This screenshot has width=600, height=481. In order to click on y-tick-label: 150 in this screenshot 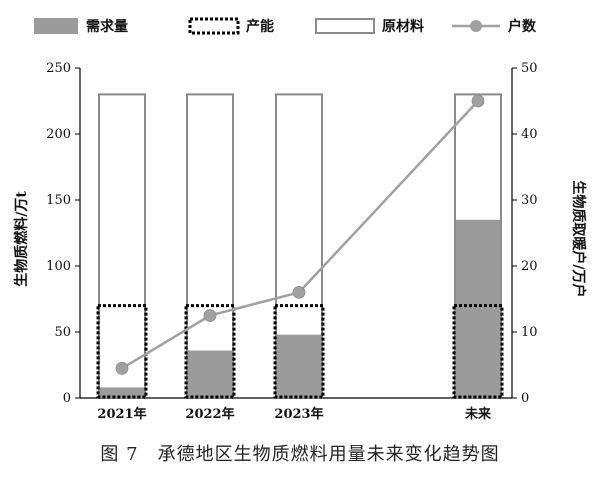, I will do `click(58, 200)`.